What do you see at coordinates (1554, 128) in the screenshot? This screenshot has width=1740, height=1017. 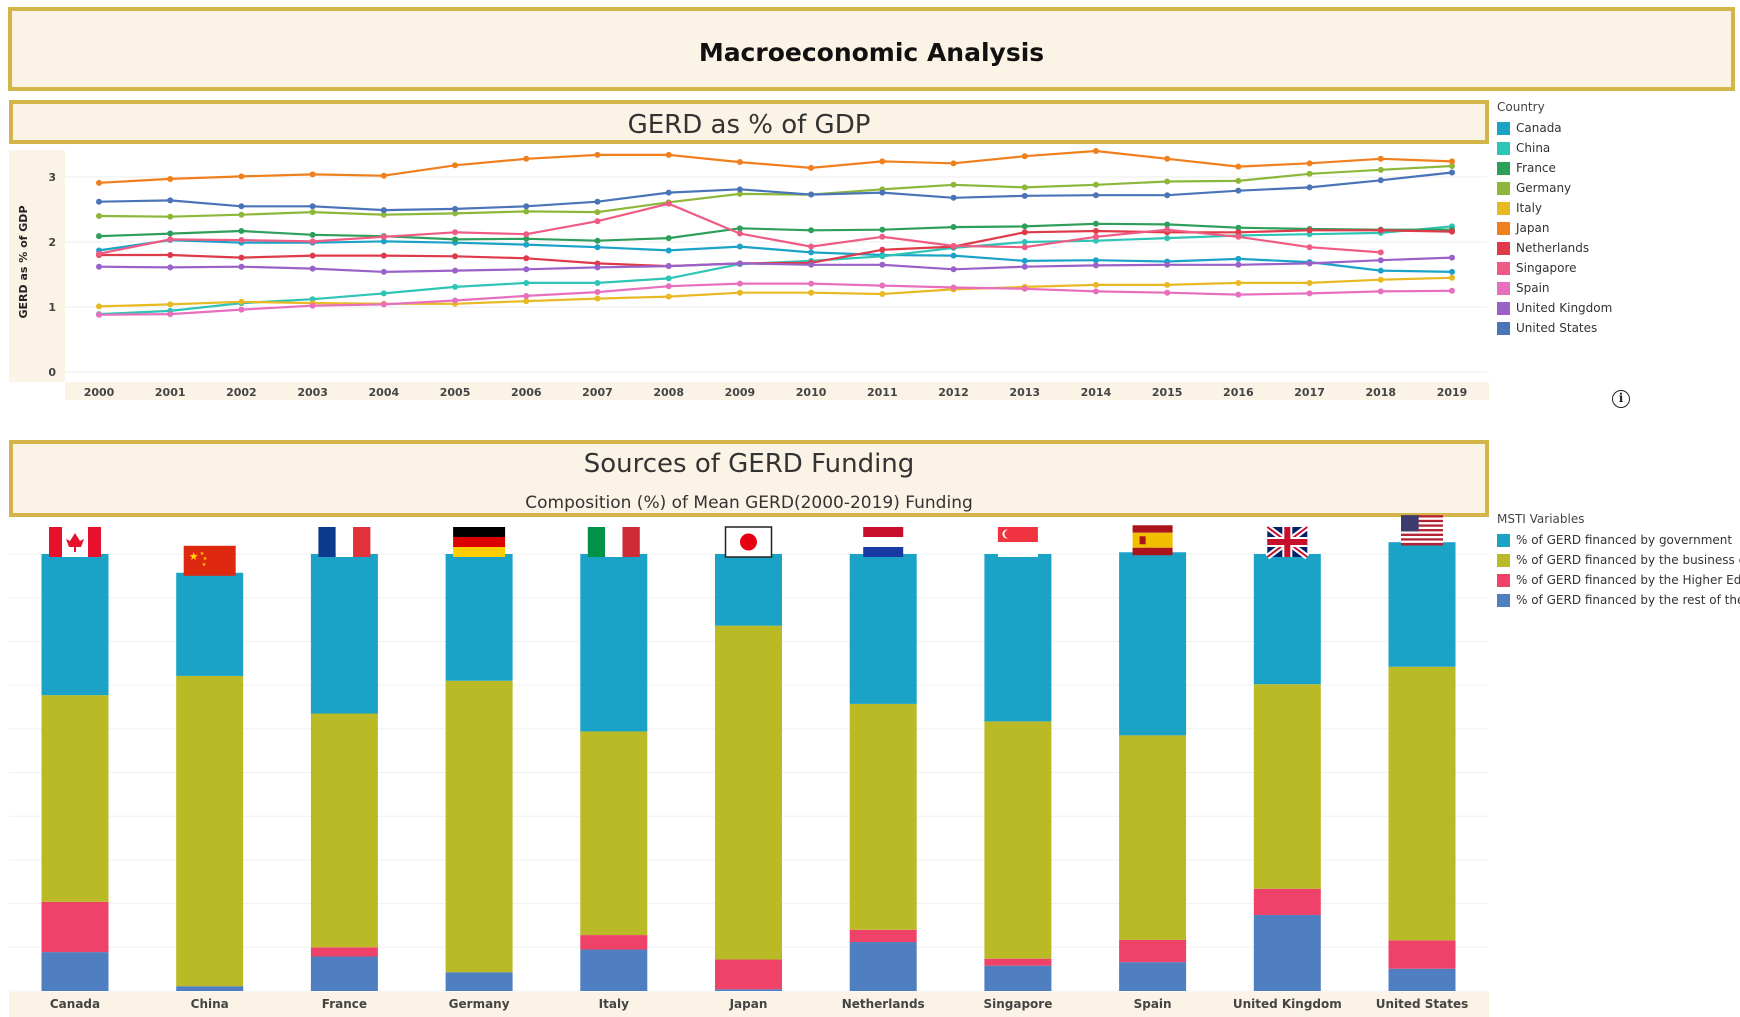 I see `legend-item-canada: Canada` at bounding box center [1554, 128].